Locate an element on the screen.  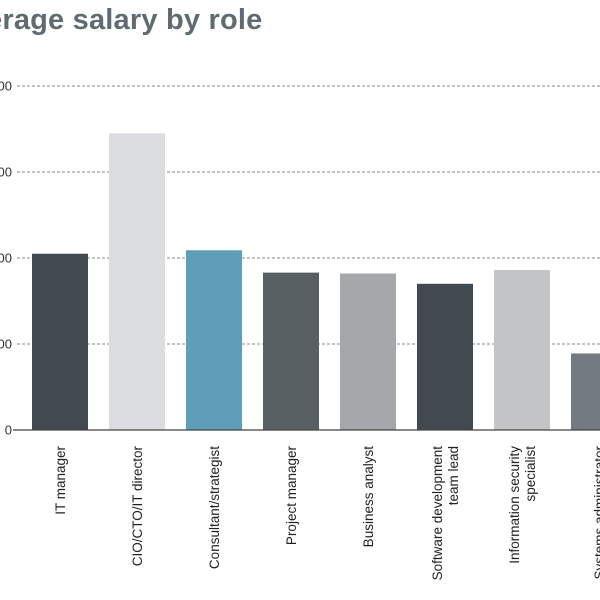
category-label: Systems administrator is located at coordinates (596, 513).